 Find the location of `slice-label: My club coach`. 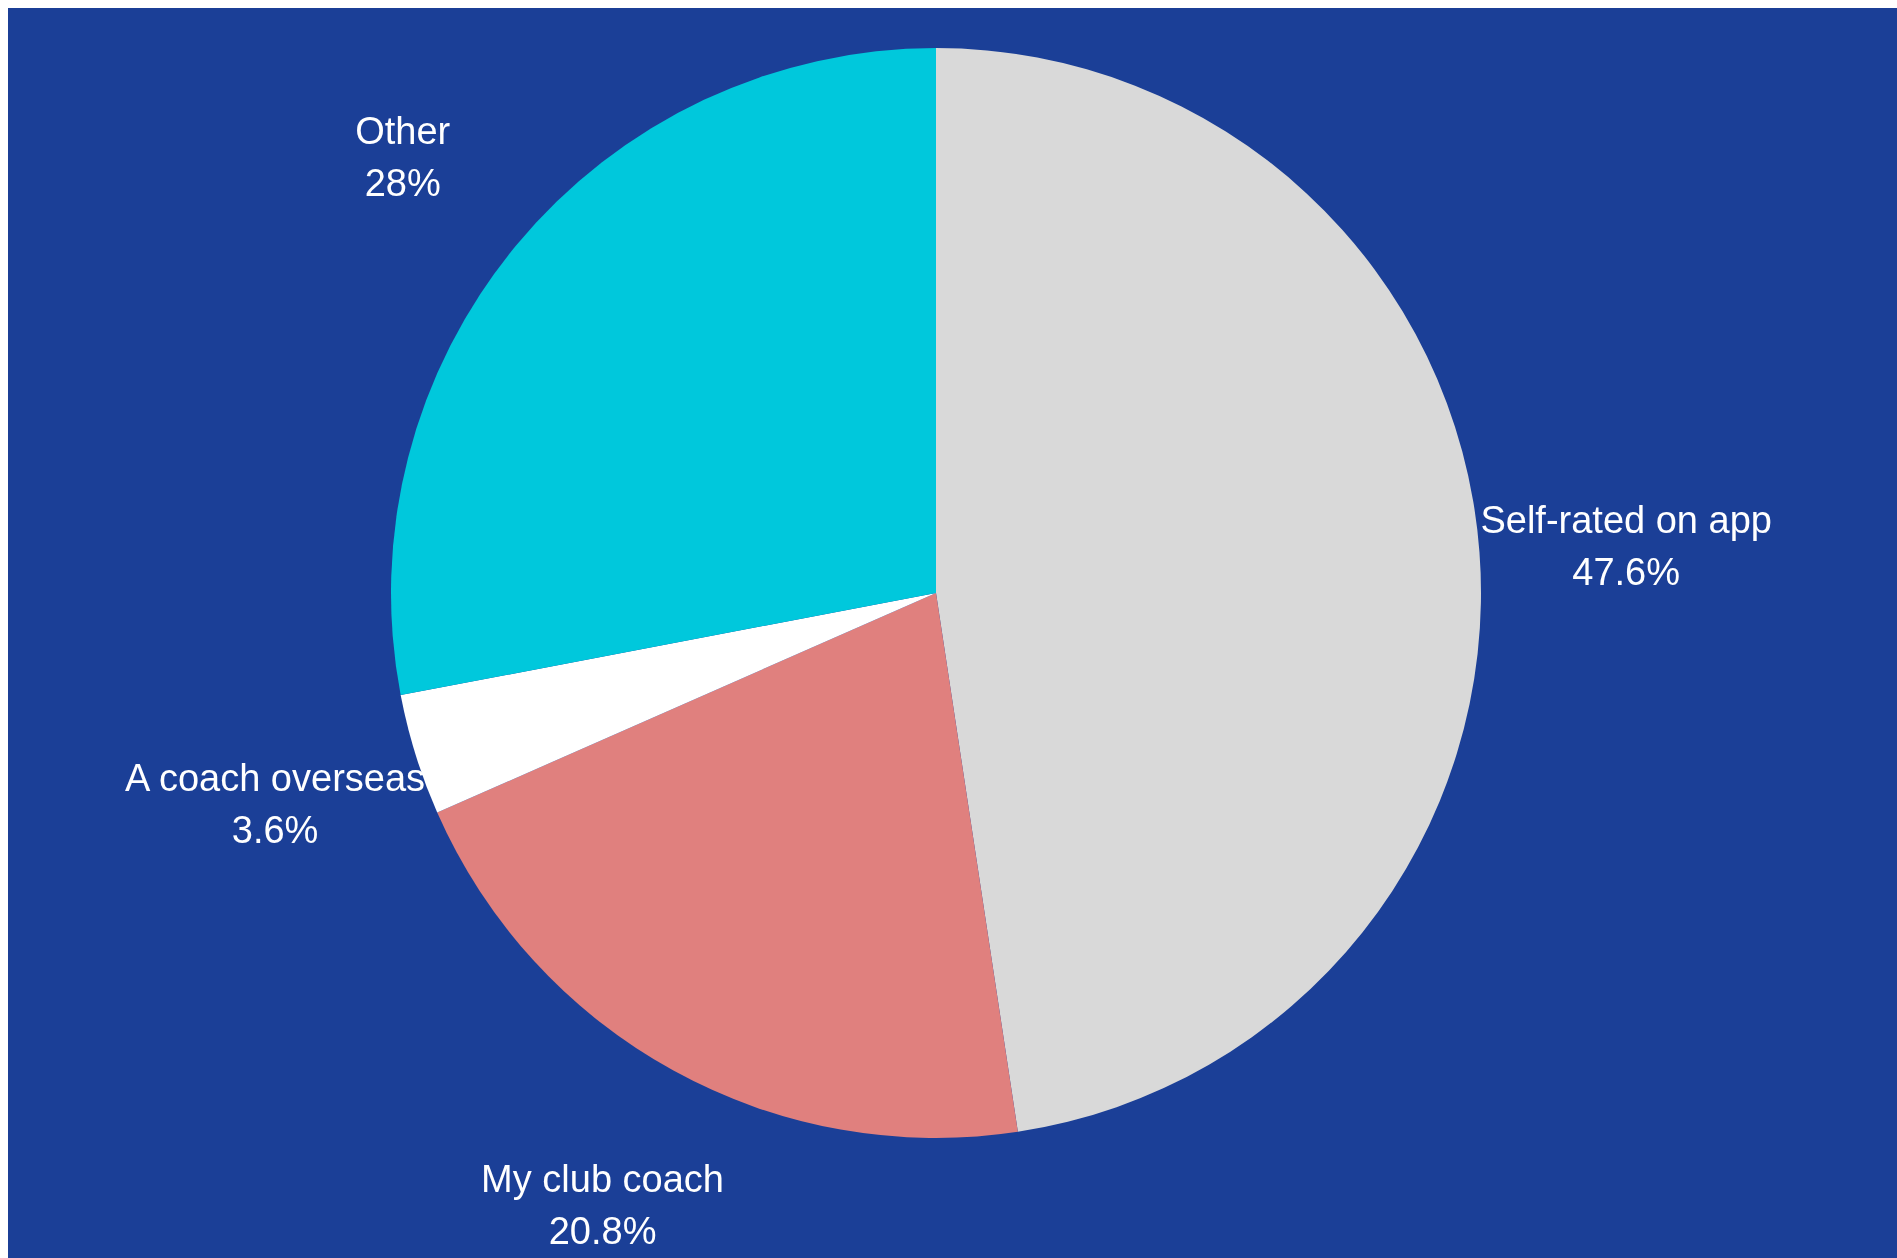

slice-label: My club coach is located at coordinates (602, 1178).